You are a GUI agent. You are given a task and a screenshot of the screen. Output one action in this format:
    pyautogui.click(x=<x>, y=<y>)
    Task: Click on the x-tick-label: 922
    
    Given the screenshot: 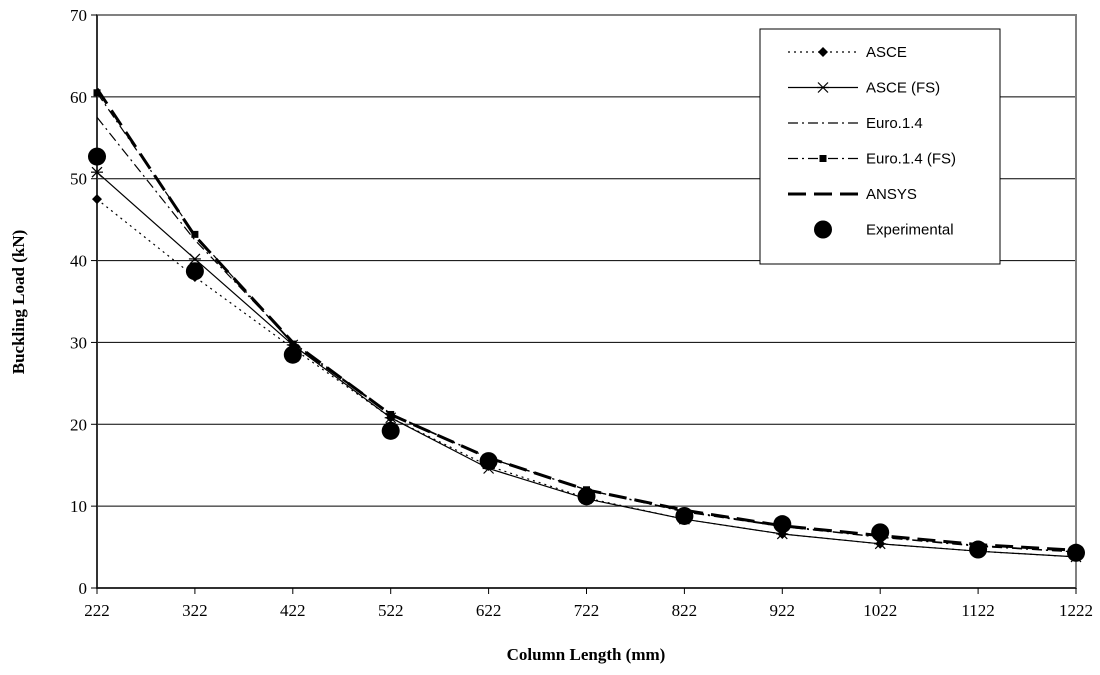 What is the action you would take?
    pyautogui.click(x=783, y=610)
    